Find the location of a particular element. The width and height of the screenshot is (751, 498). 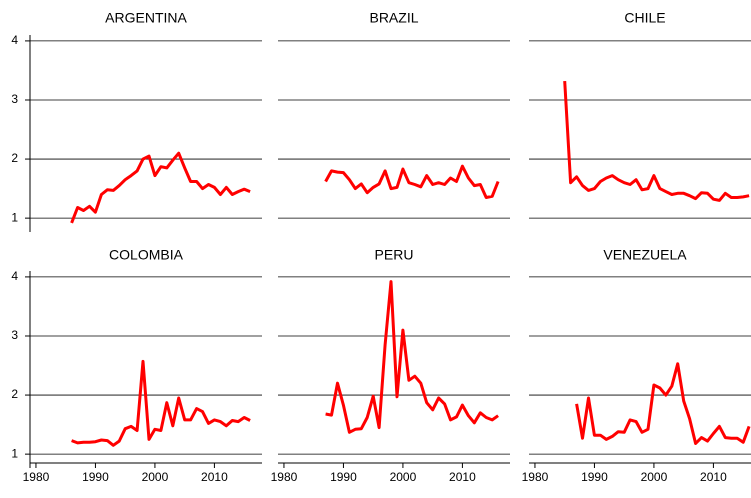

panel-title: COLOMBIA is located at coordinates (146, 255).